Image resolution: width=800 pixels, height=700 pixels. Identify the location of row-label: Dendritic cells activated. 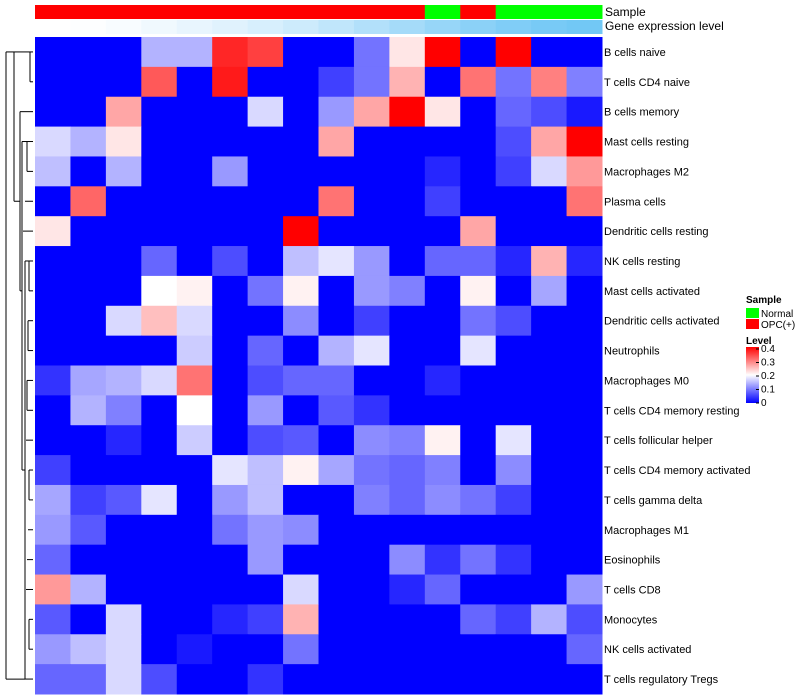
(662, 322).